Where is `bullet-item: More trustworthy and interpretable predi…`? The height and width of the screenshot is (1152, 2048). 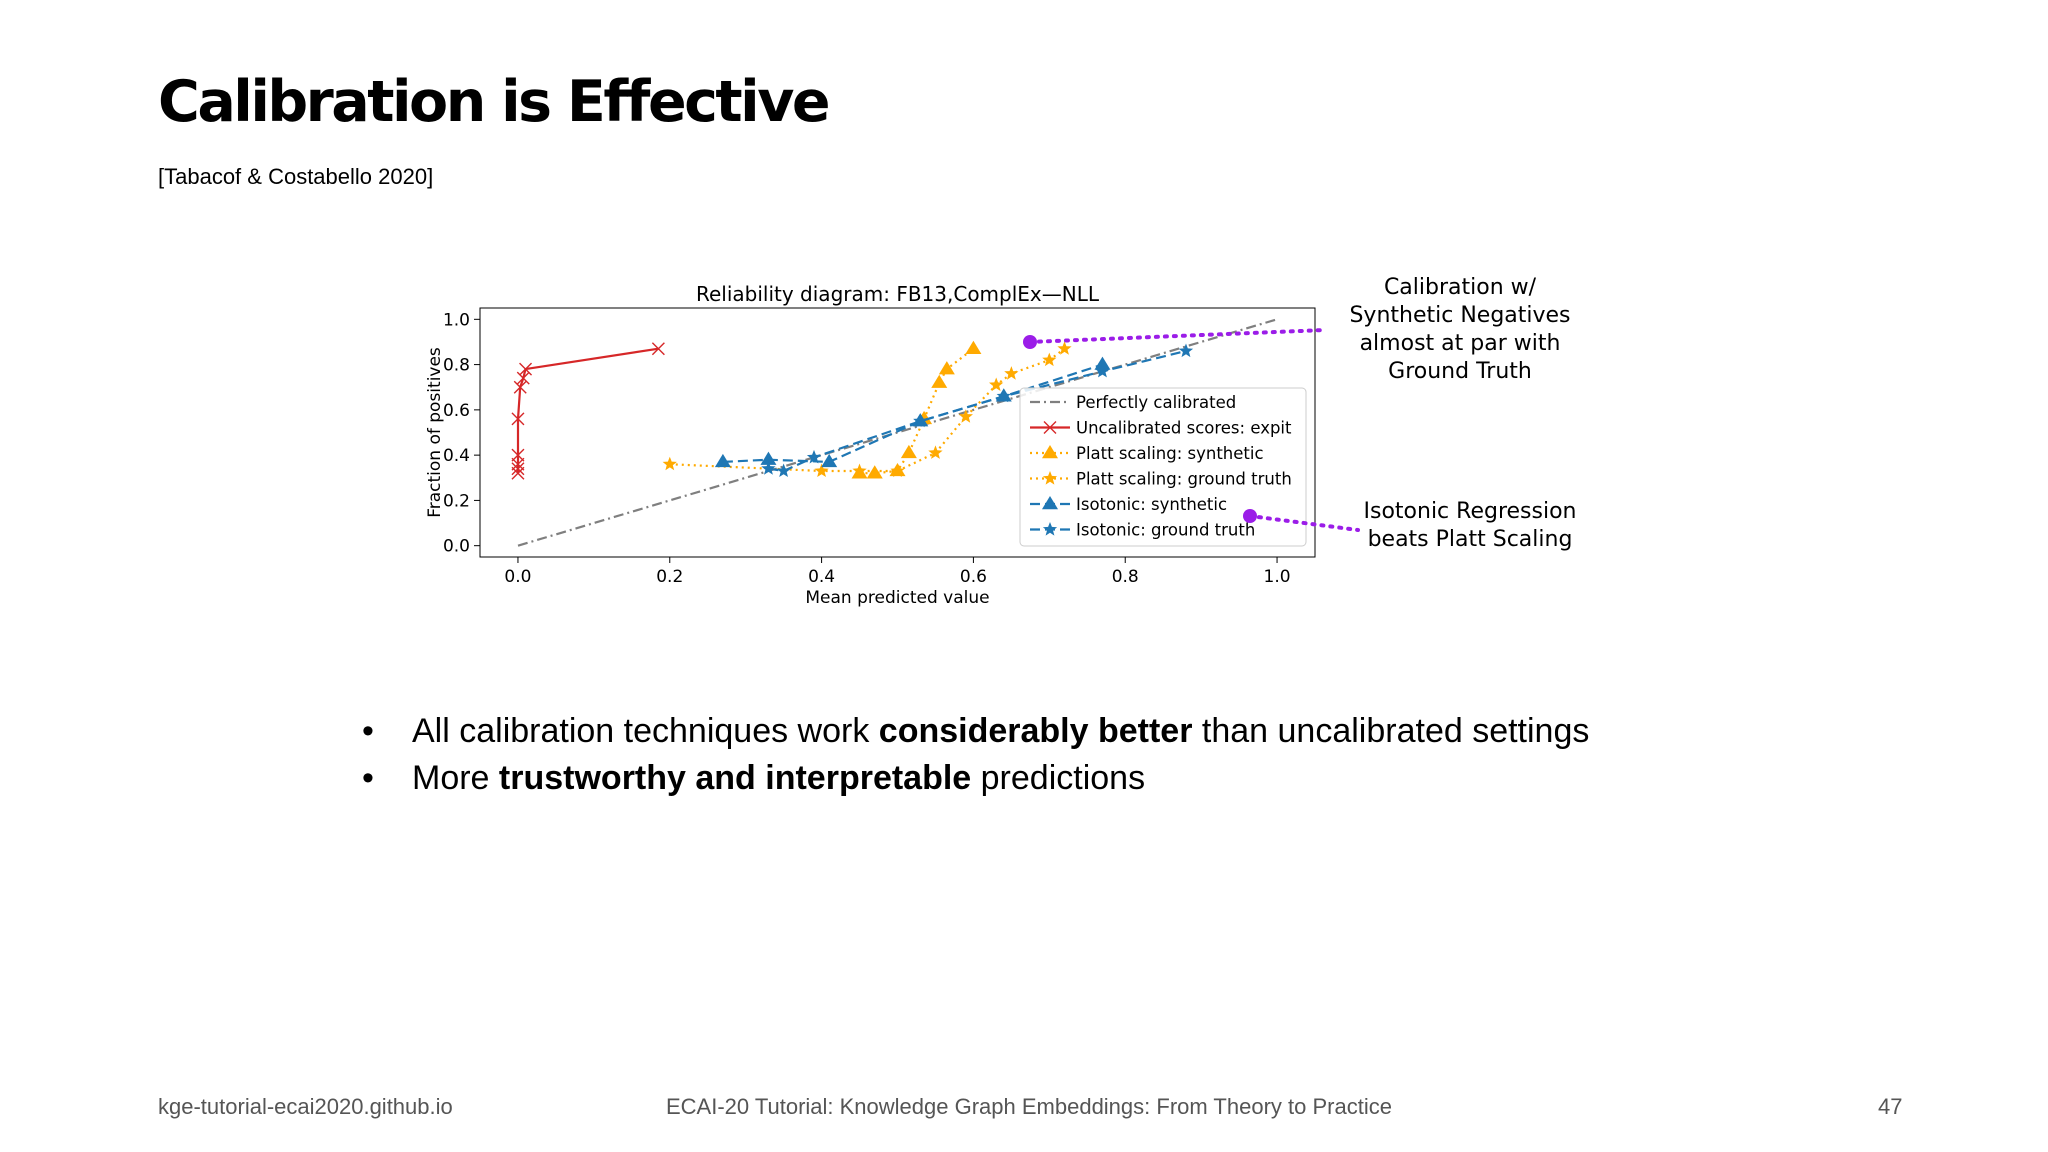 bullet-item: More trustworthy and interpretable predi… is located at coordinates (975, 778).